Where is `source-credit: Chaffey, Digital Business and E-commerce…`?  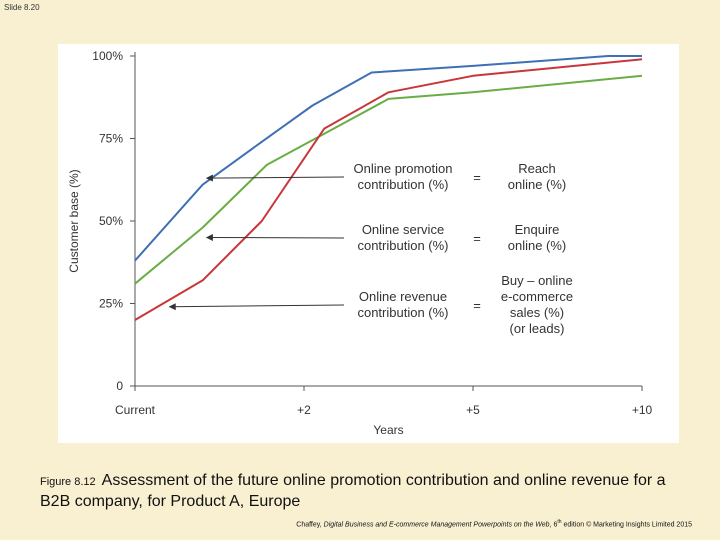
source-credit: Chaffey, Digital Business and E-commerce… is located at coordinates (494, 523).